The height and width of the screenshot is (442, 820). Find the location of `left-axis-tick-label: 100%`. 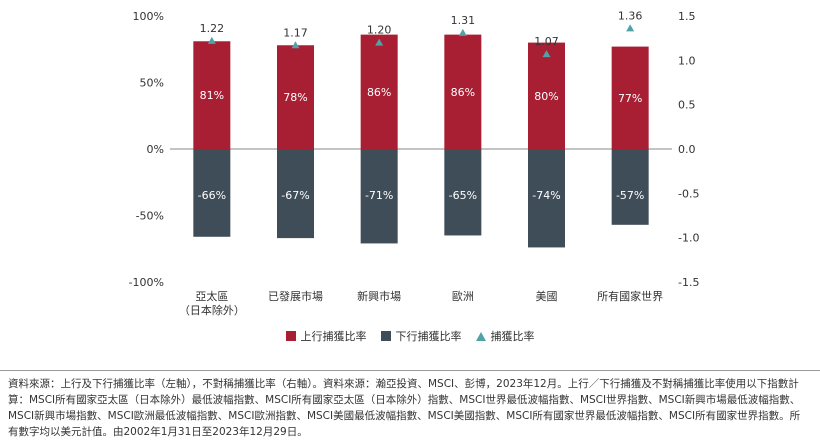

left-axis-tick-label: 100% is located at coordinates (148, 16).